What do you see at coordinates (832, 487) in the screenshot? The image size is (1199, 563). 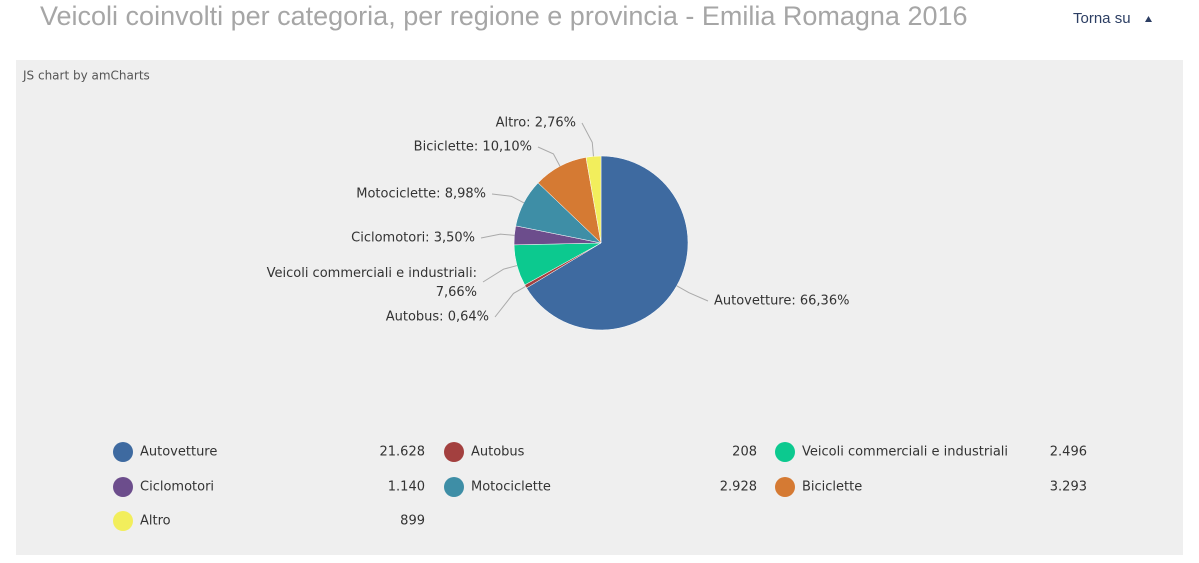 I see `legend-label: Biciclette` at bounding box center [832, 487].